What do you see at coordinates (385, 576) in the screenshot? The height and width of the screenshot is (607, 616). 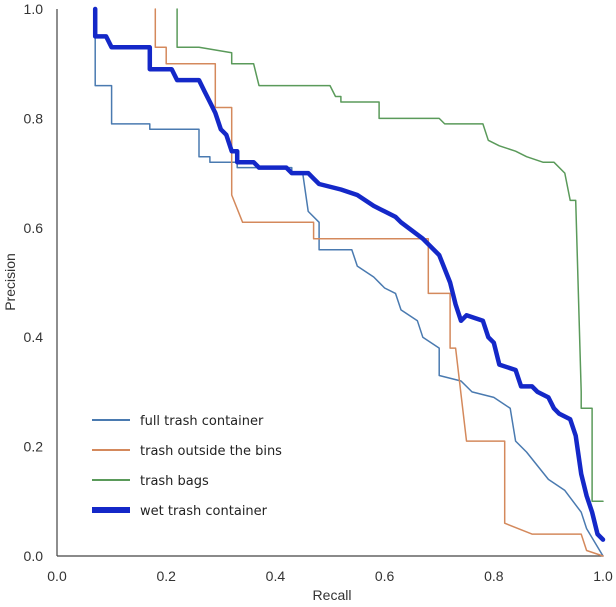 I see `x-tick-label: 0.6` at bounding box center [385, 576].